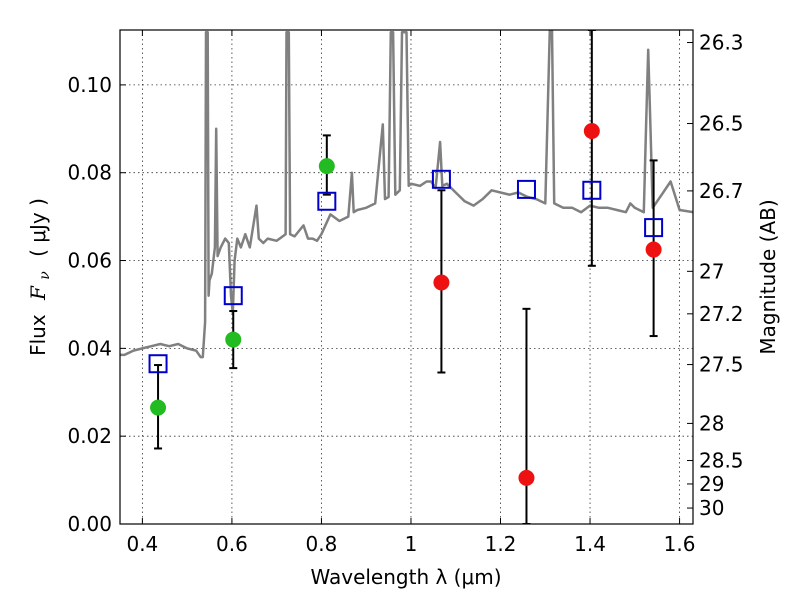  Describe the element at coordinates (711, 423) in the screenshot. I see `y2-tick-label: 28` at that location.